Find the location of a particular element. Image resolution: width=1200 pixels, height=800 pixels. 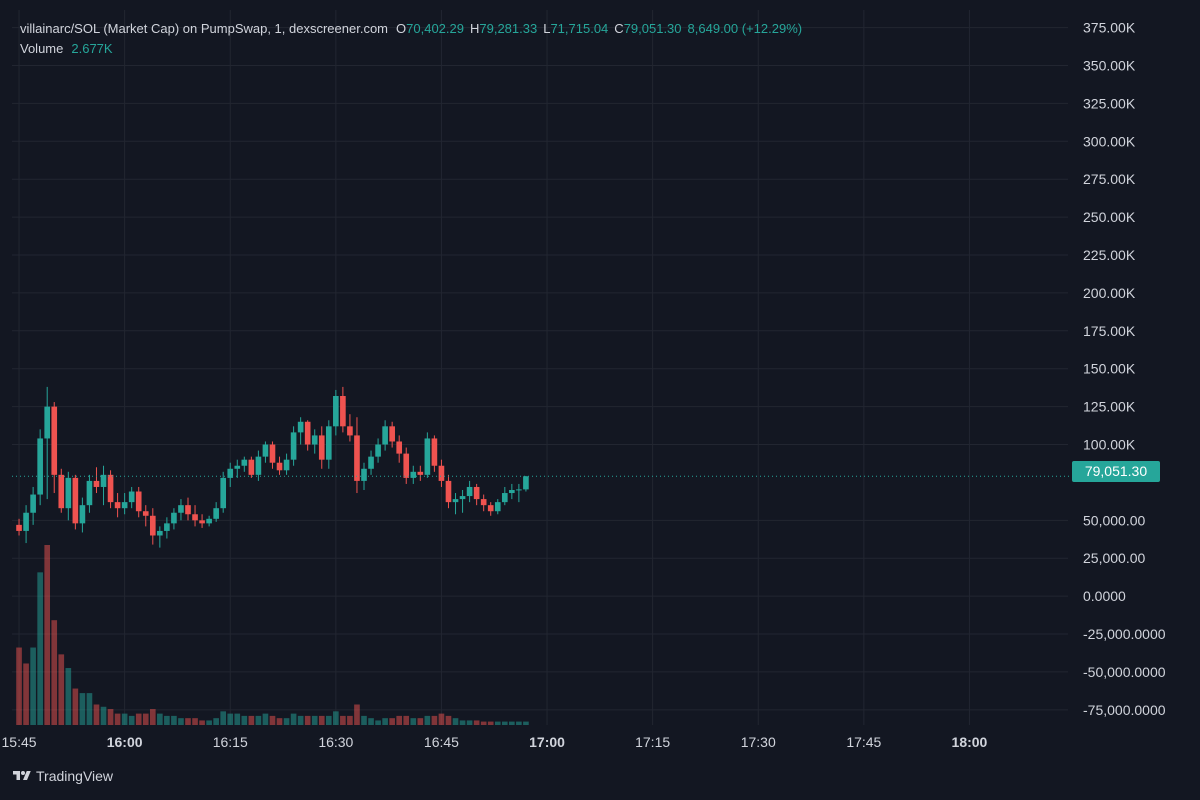

price-tick-label: 200.00K is located at coordinates (1109, 293).